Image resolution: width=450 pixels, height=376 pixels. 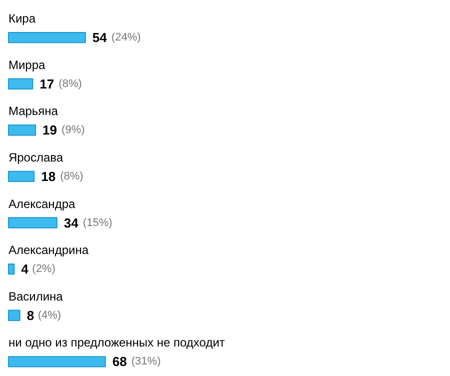 What do you see at coordinates (48, 250) in the screenshot?
I see `y-tick-label: Александрина` at bounding box center [48, 250].